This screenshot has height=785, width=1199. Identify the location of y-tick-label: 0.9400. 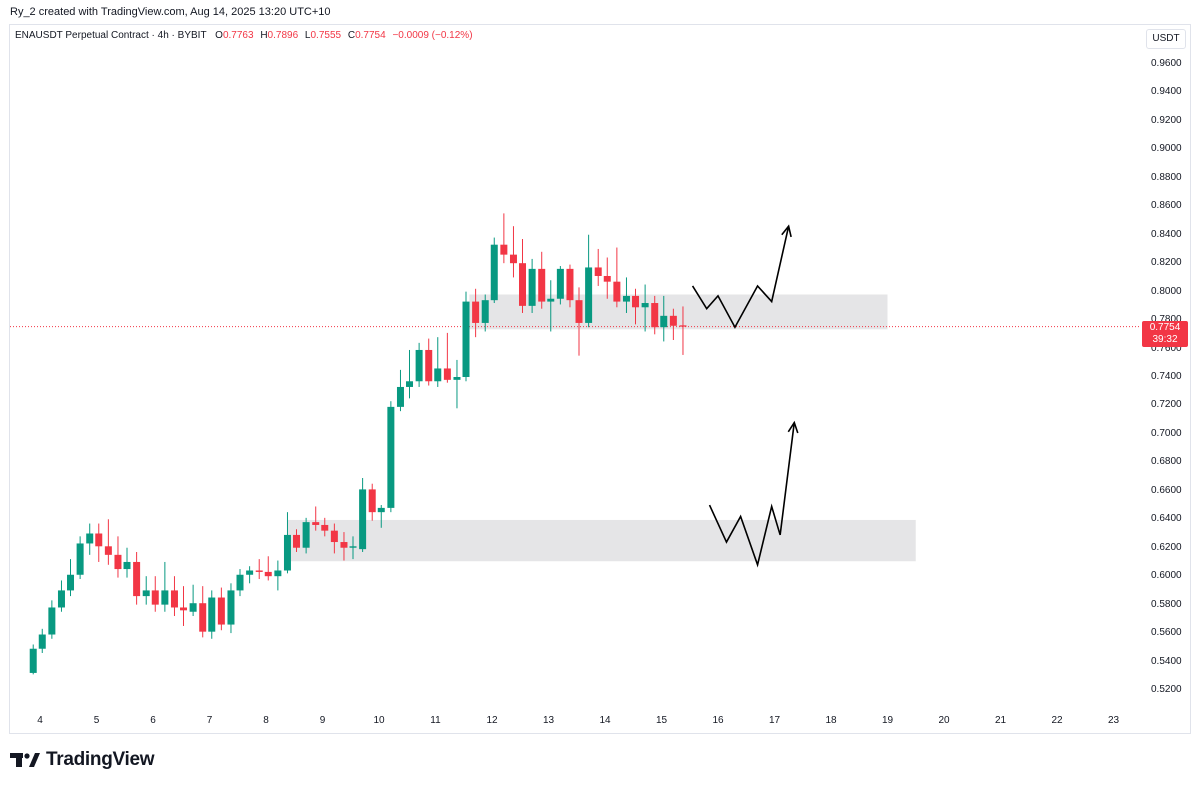
(1166, 92).